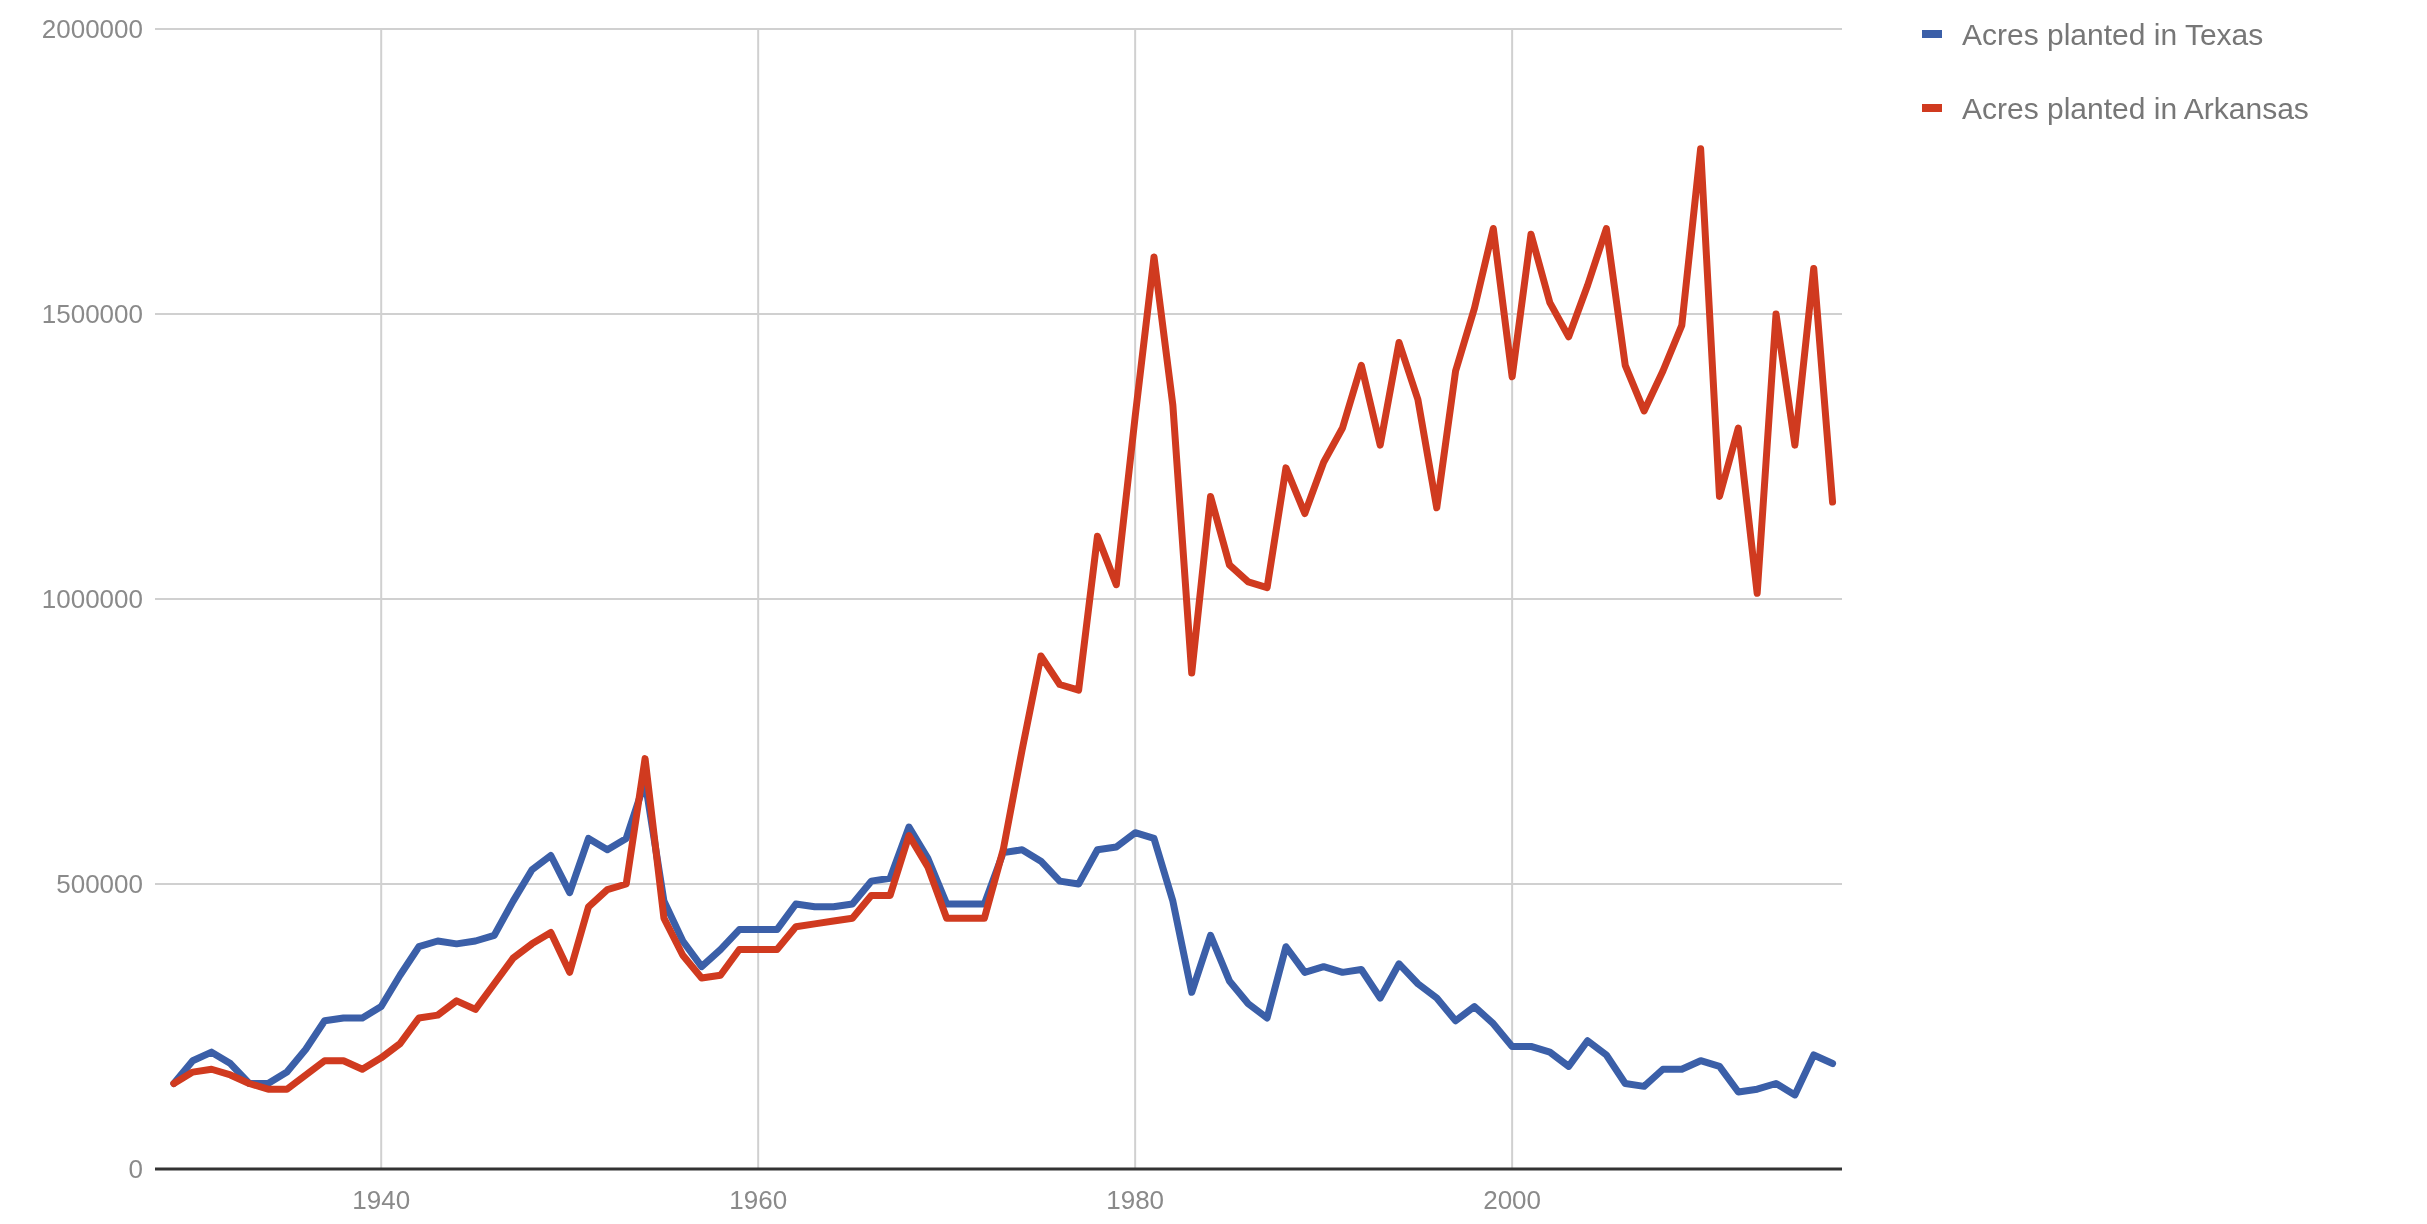  Describe the element at coordinates (92, 314) in the screenshot. I see `y-tick-label: 1500000` at that location.